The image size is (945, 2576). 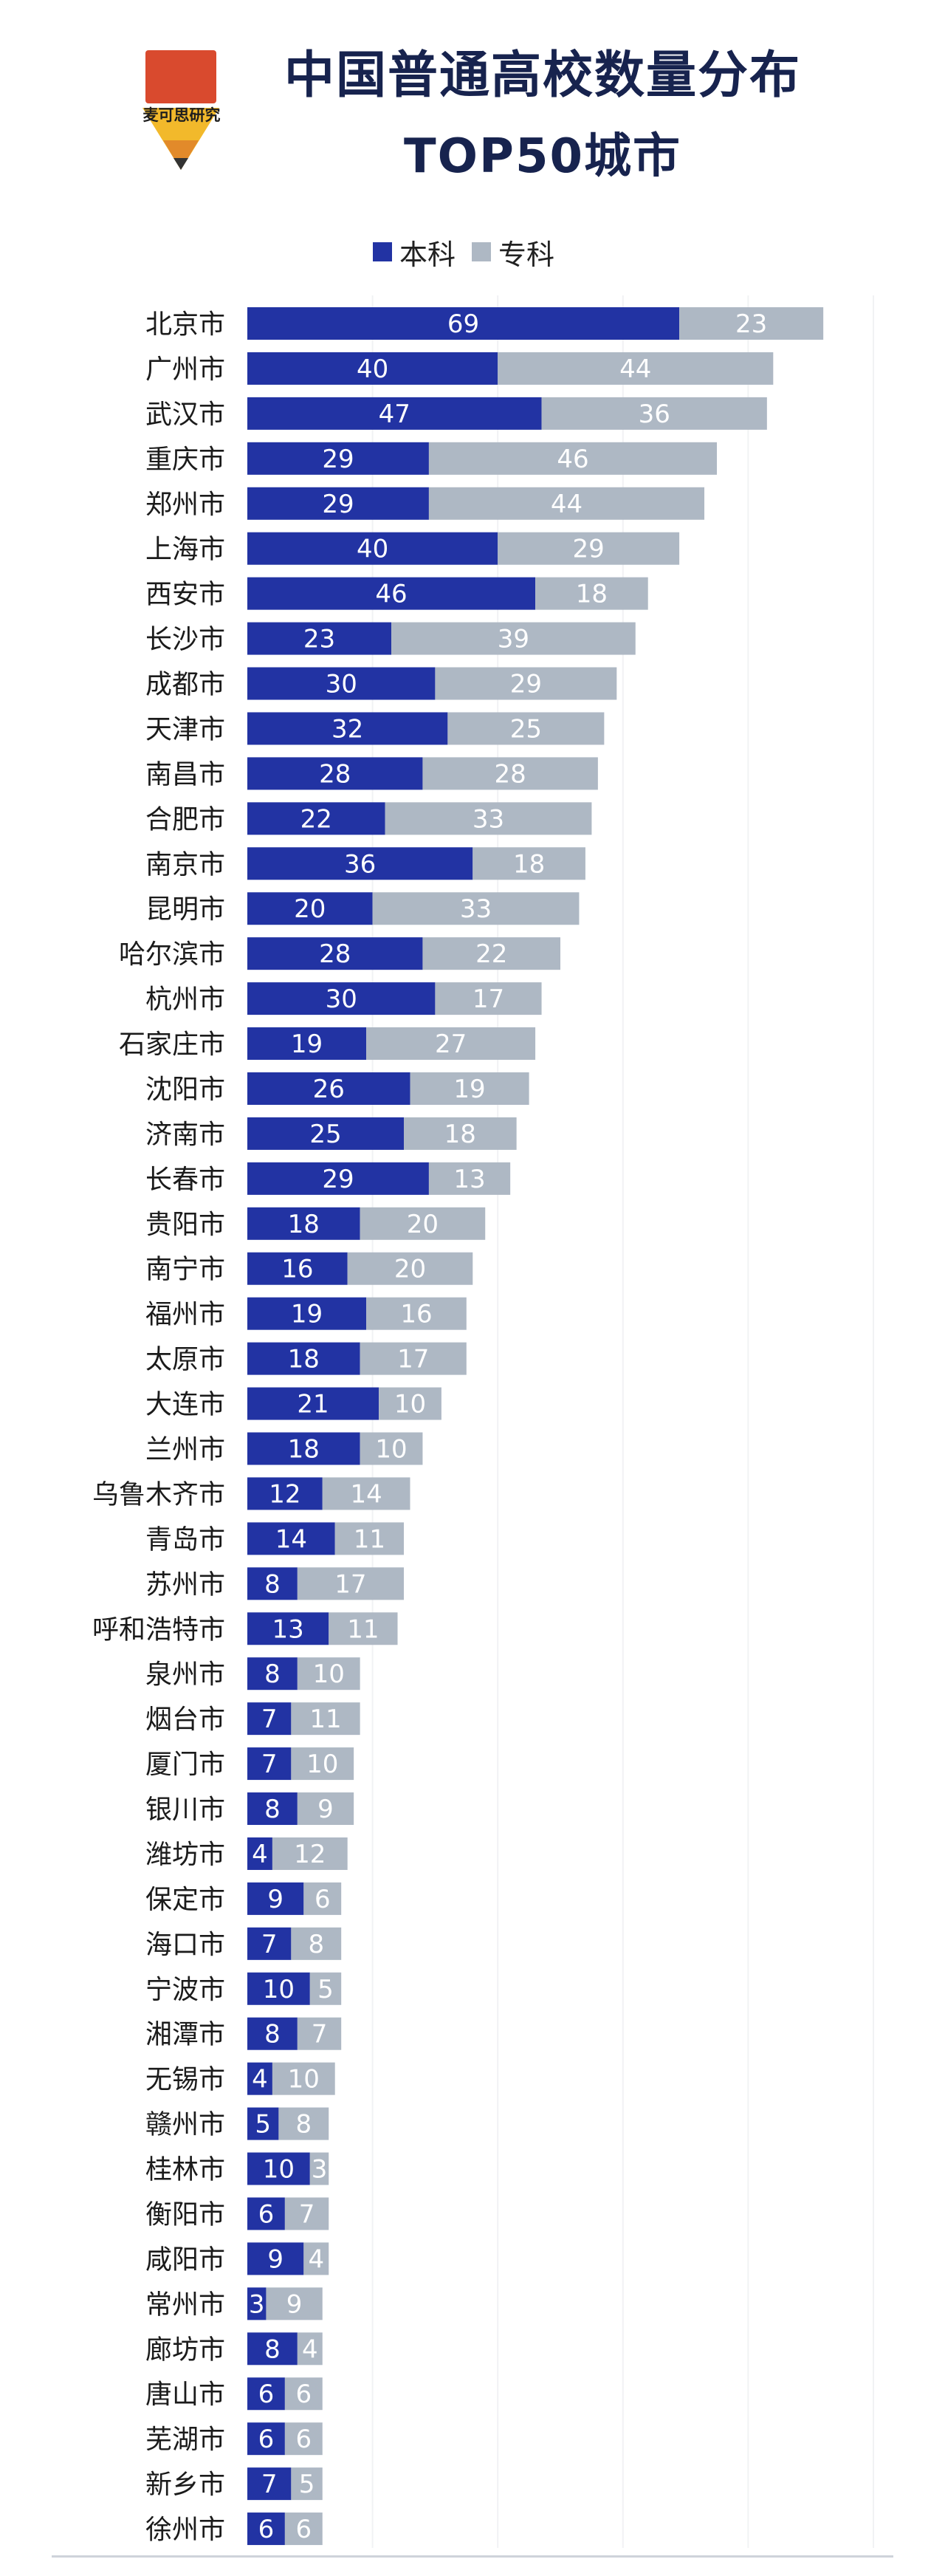 I want to click on category-label: 乌鲁木齐市, so click(x=158, y=1494).